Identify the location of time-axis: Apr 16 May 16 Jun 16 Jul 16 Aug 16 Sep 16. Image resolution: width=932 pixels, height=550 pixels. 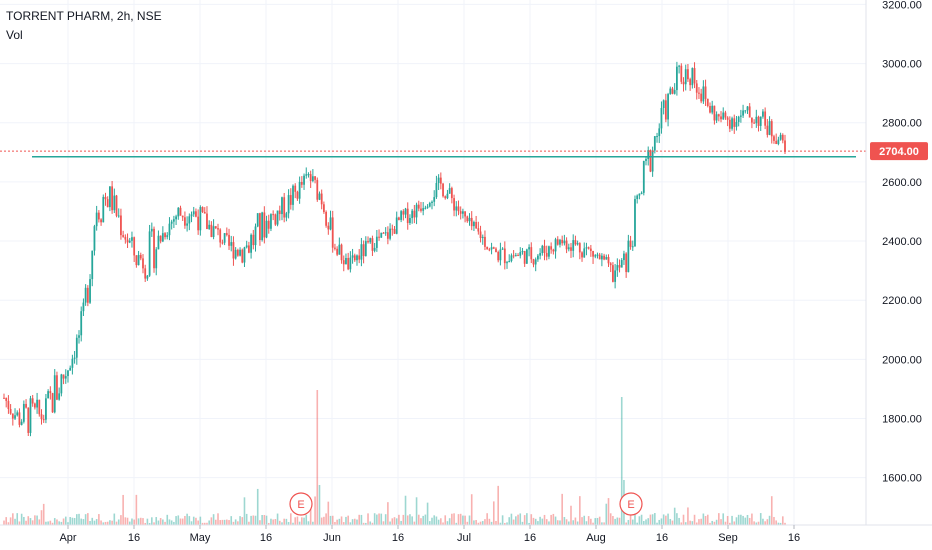
(429, 534).